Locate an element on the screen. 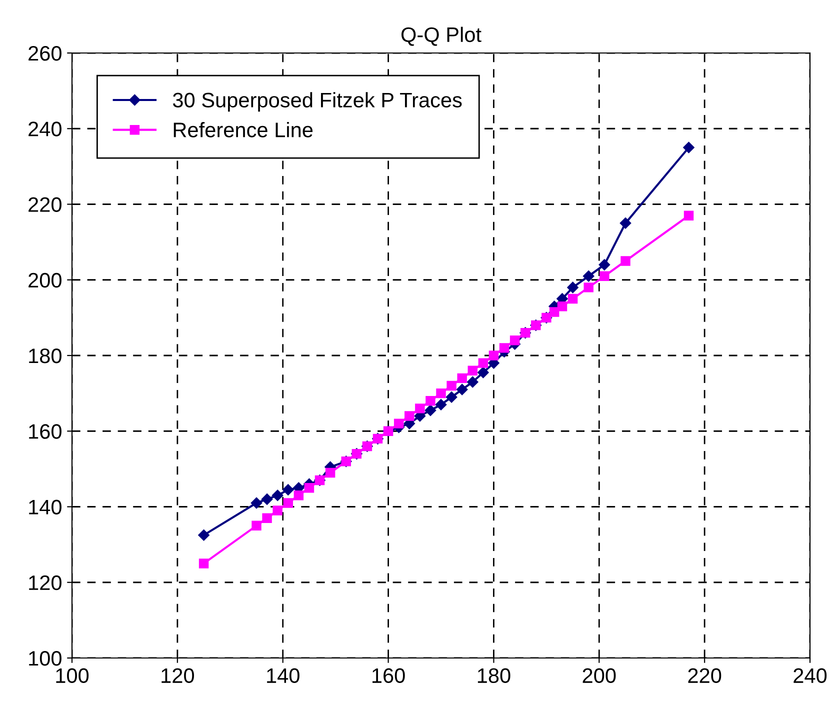 Image resolution: width=839 pixels, height=711 pixels. chart-title: Q-Q Plot is located at coordinates (441, 36).